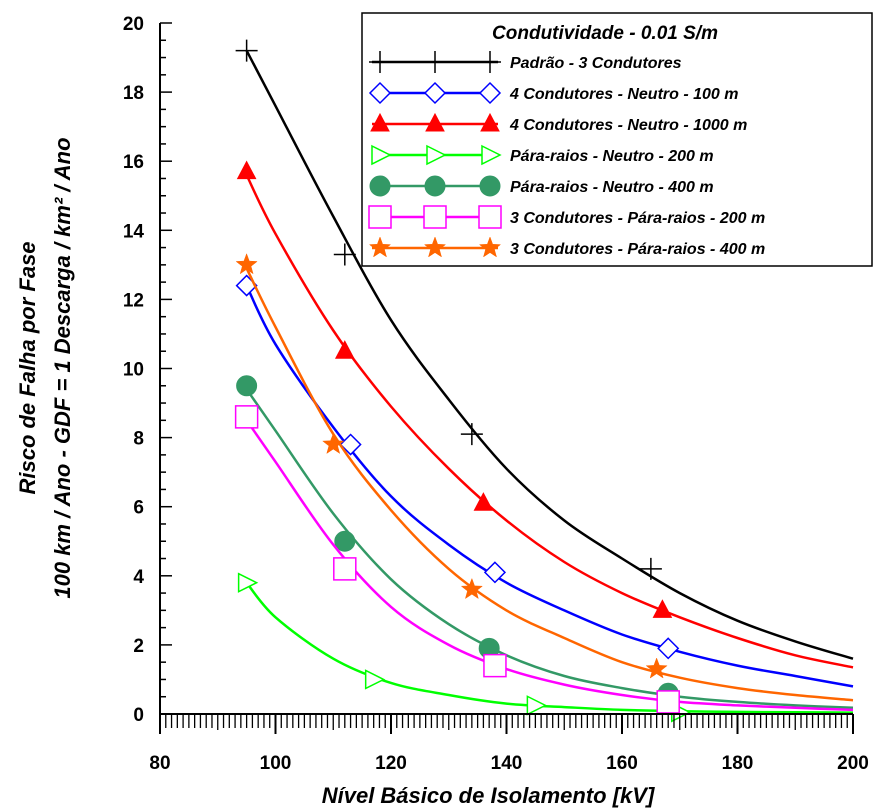 The height and width of the screenshot is (810, 878). What do you see at coordinates (605, 33) in the screenshot?
I see `legend-title: Condutividade - 0.01 S/m` at bounding box center [605, 33].